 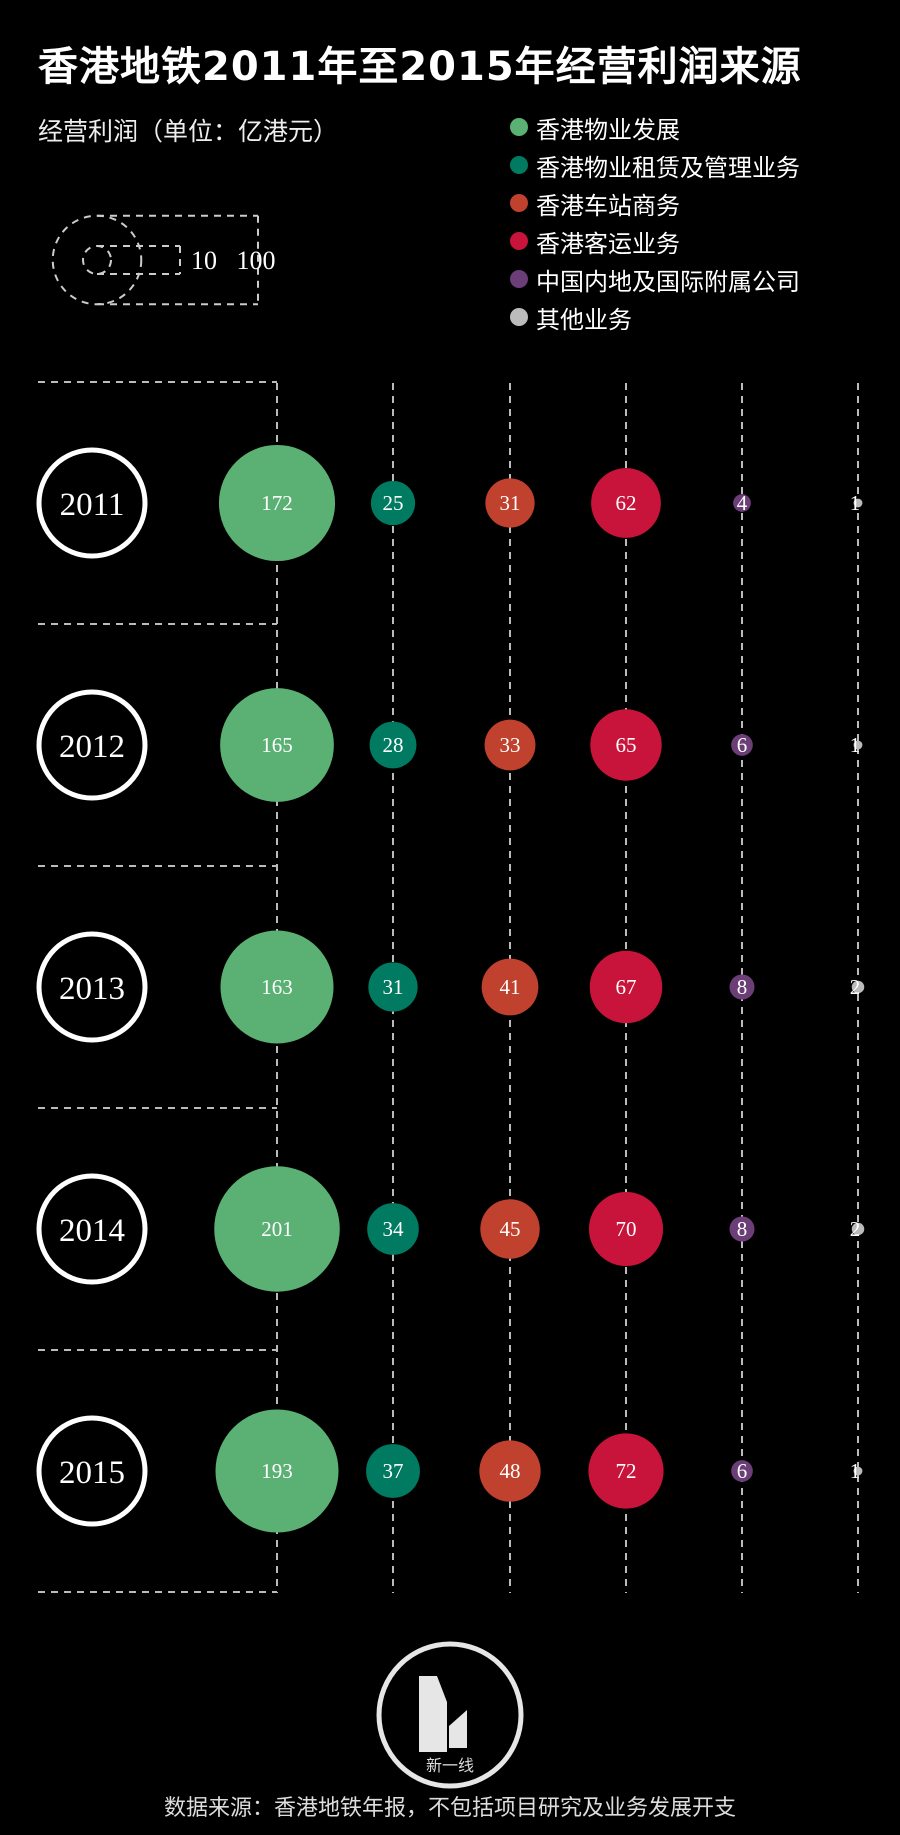 I want to click on bubble-6-2014, so click(x=858, y=1229).